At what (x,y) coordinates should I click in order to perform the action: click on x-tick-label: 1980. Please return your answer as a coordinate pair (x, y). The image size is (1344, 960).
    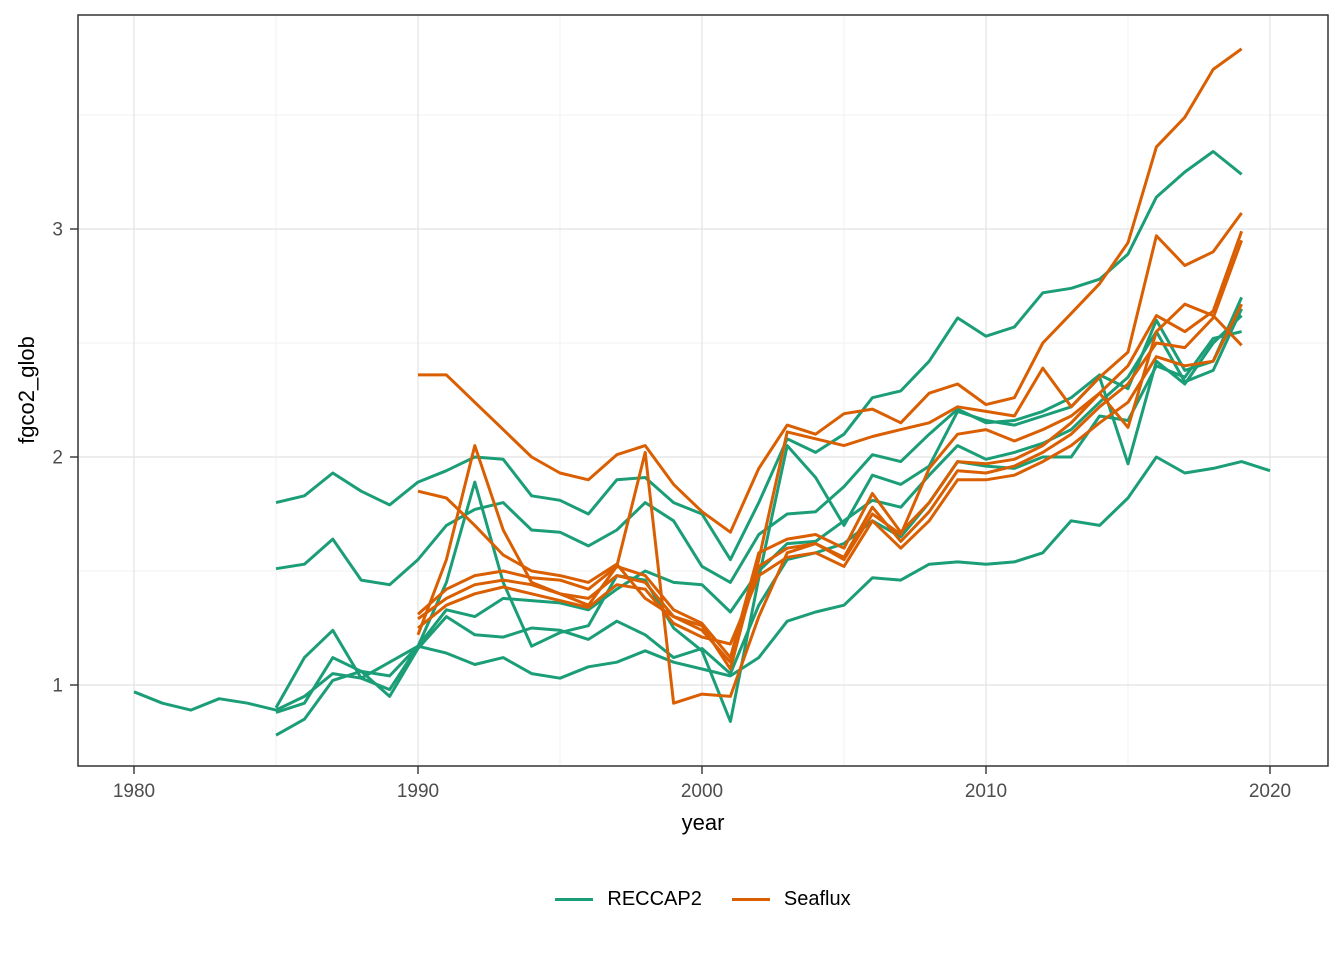
    Looking at the image, I should click on (134, 791).